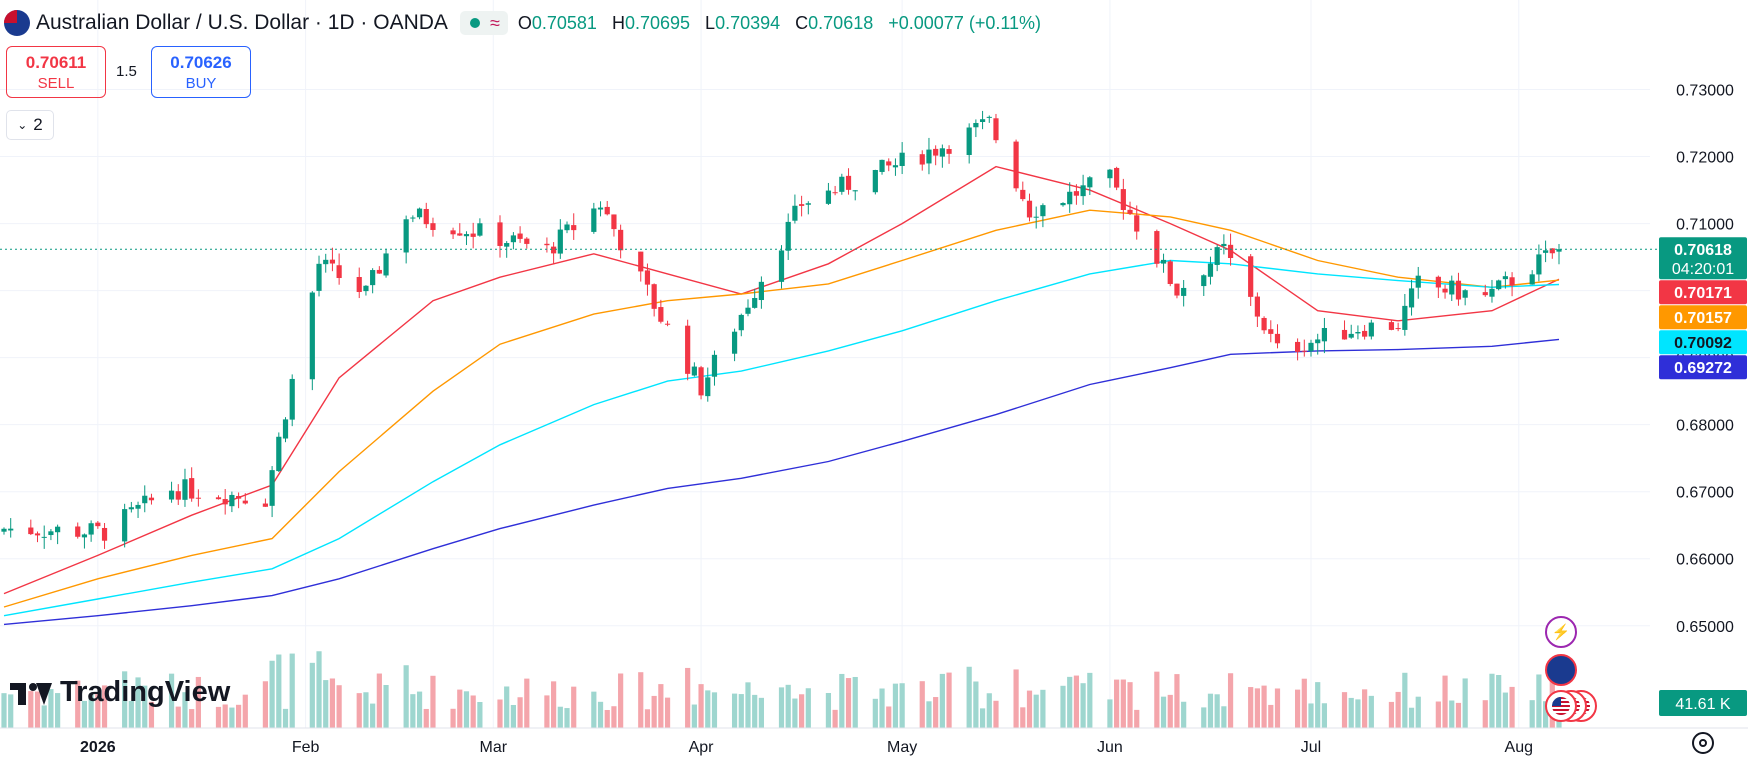 The height and width of the screenshot is (761, 1748). Describe the element at coordinates (98, 747) in the screenshot. I see `x-tick-label: 2026` at that location.